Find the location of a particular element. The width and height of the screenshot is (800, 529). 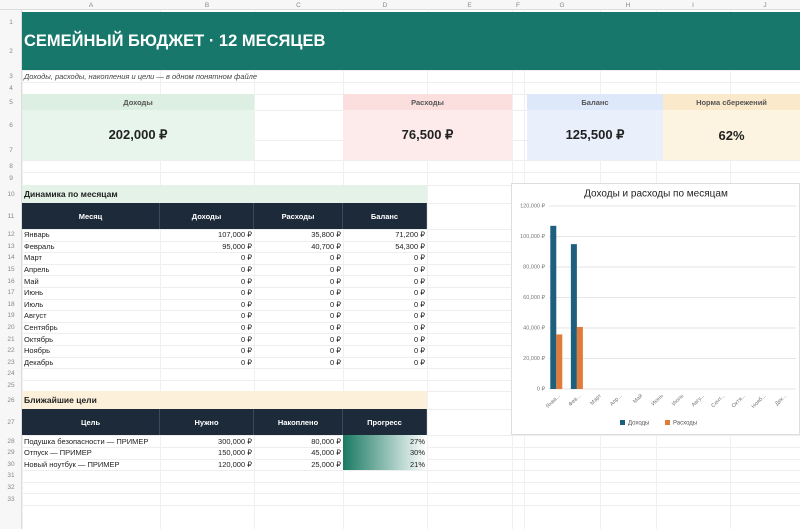

table-cell: 107,000 ₽ is located at coordinates (235, 235).